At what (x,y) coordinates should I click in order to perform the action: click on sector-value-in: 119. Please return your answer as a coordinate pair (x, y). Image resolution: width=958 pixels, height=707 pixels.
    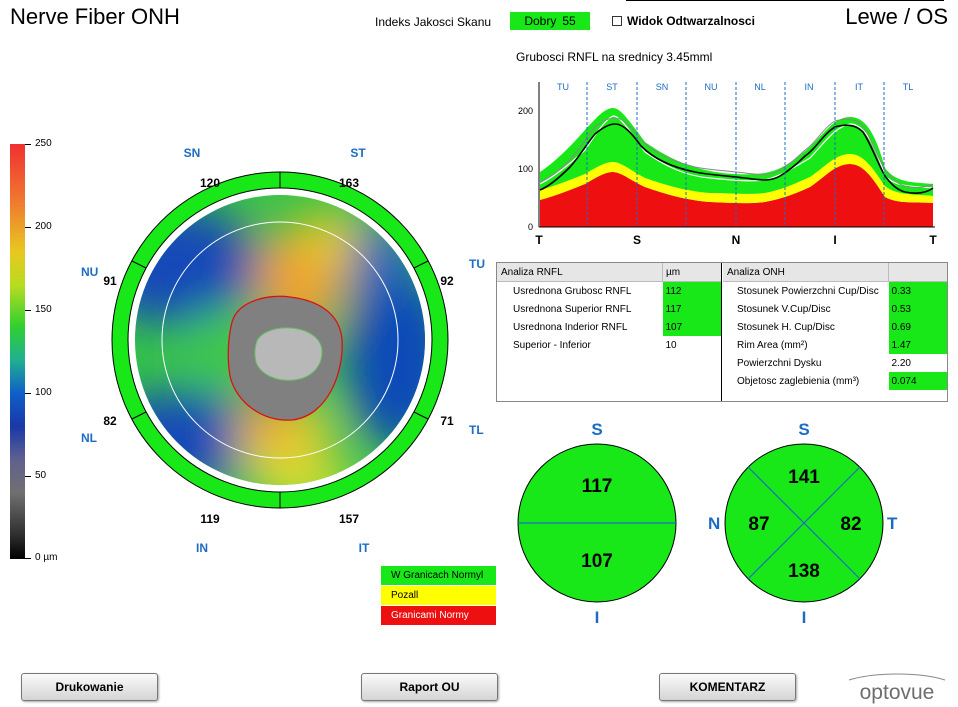
    Looking at the image, I should click on (210, 519).